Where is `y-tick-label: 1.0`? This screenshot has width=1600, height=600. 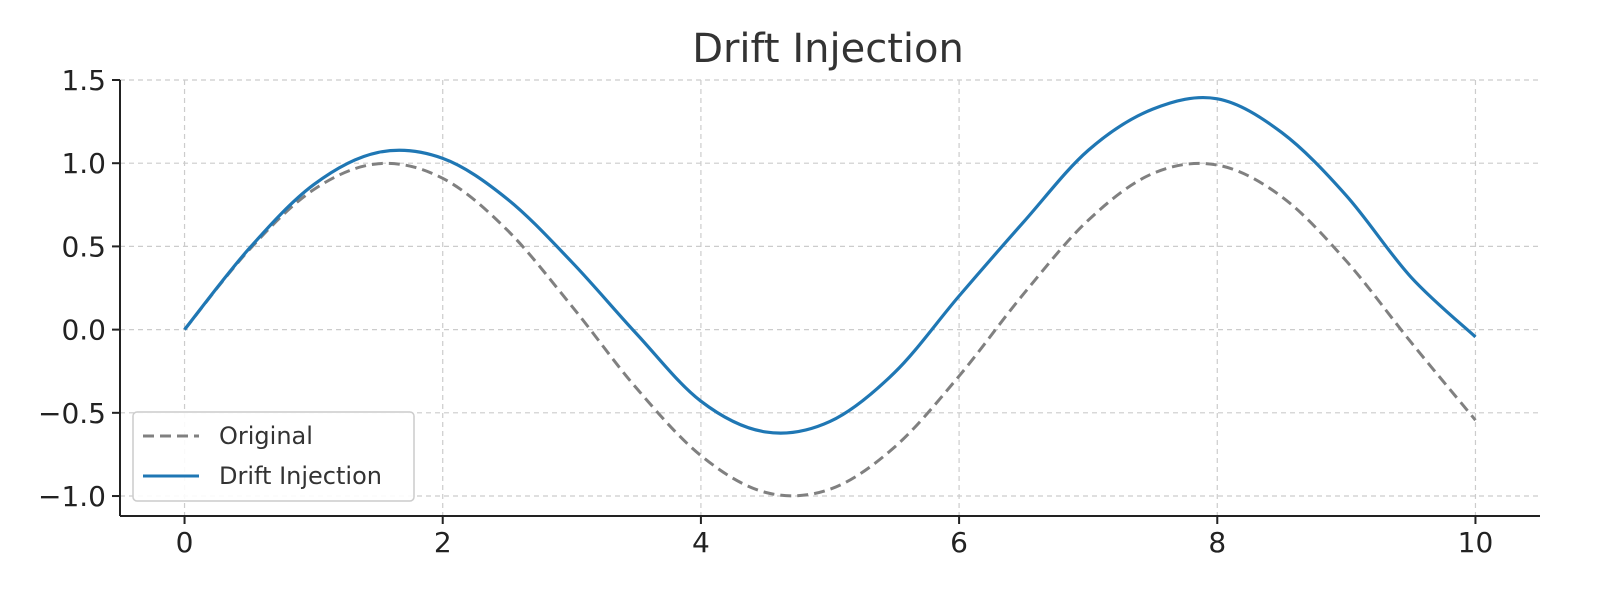
y-tick-label: 1.0 is located at coordinates (83, 163).